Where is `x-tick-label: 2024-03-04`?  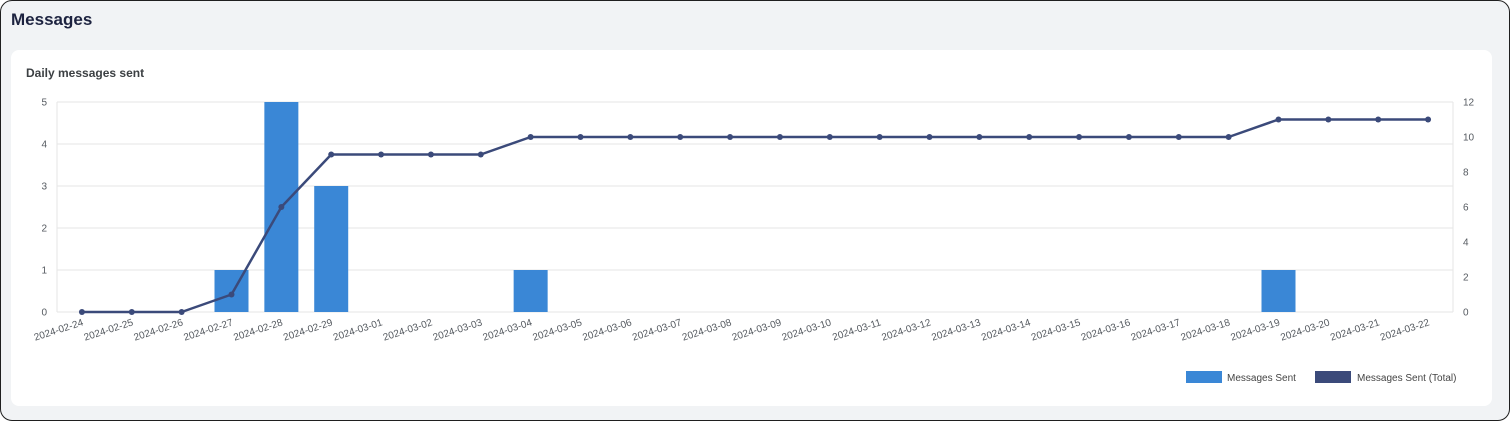
x-tick-label: 2024-03-04 is located at coordinates (508, 330).